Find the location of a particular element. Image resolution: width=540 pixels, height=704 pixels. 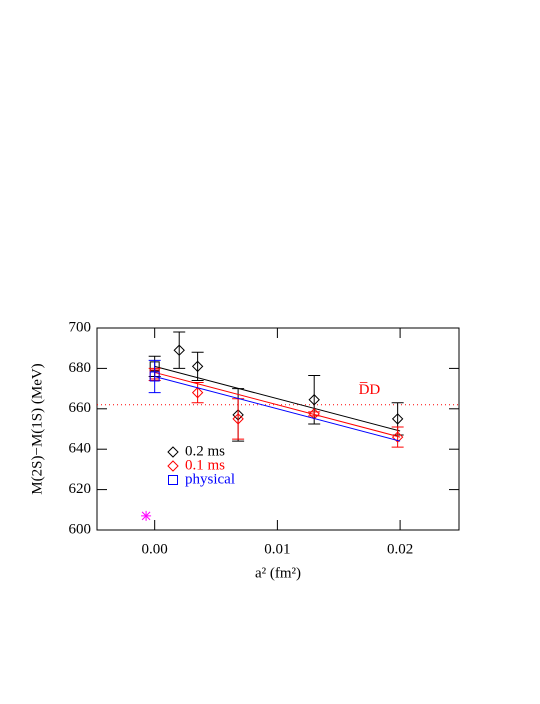

y-tick-label: 620 is located at coordinates (80, 489).